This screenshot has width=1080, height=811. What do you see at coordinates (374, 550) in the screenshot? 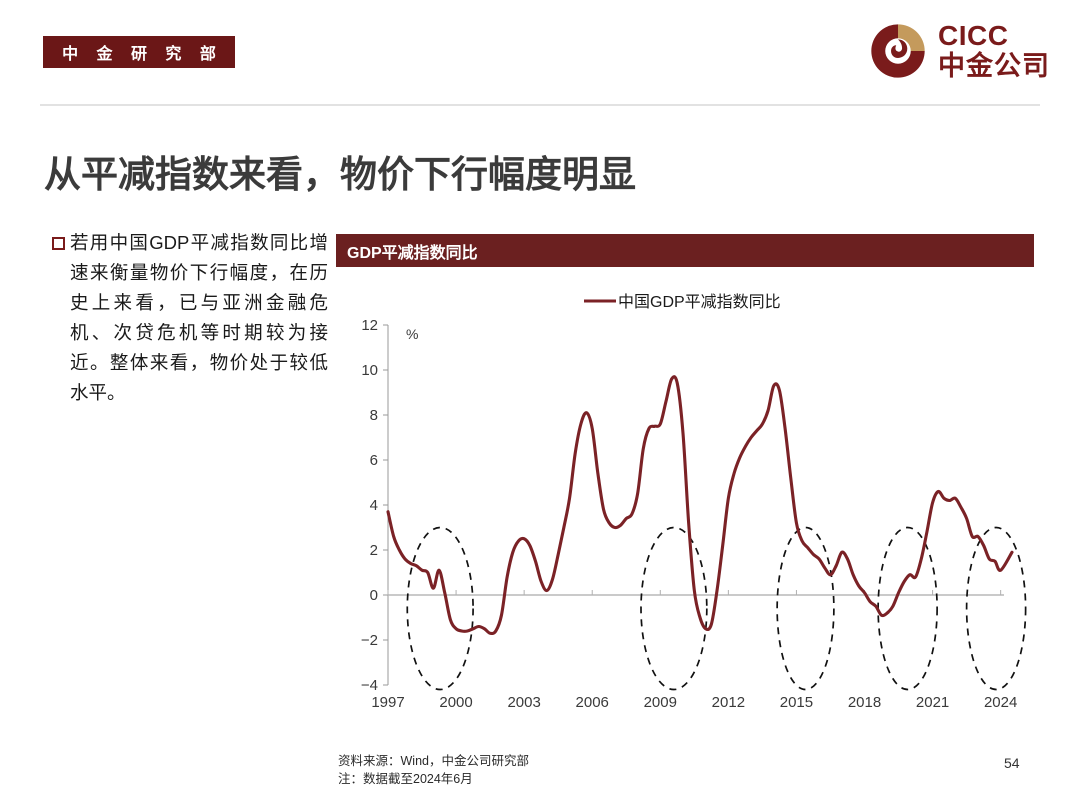
I see `y-axis-tick-label: 2` at bounding box center [374, 550].